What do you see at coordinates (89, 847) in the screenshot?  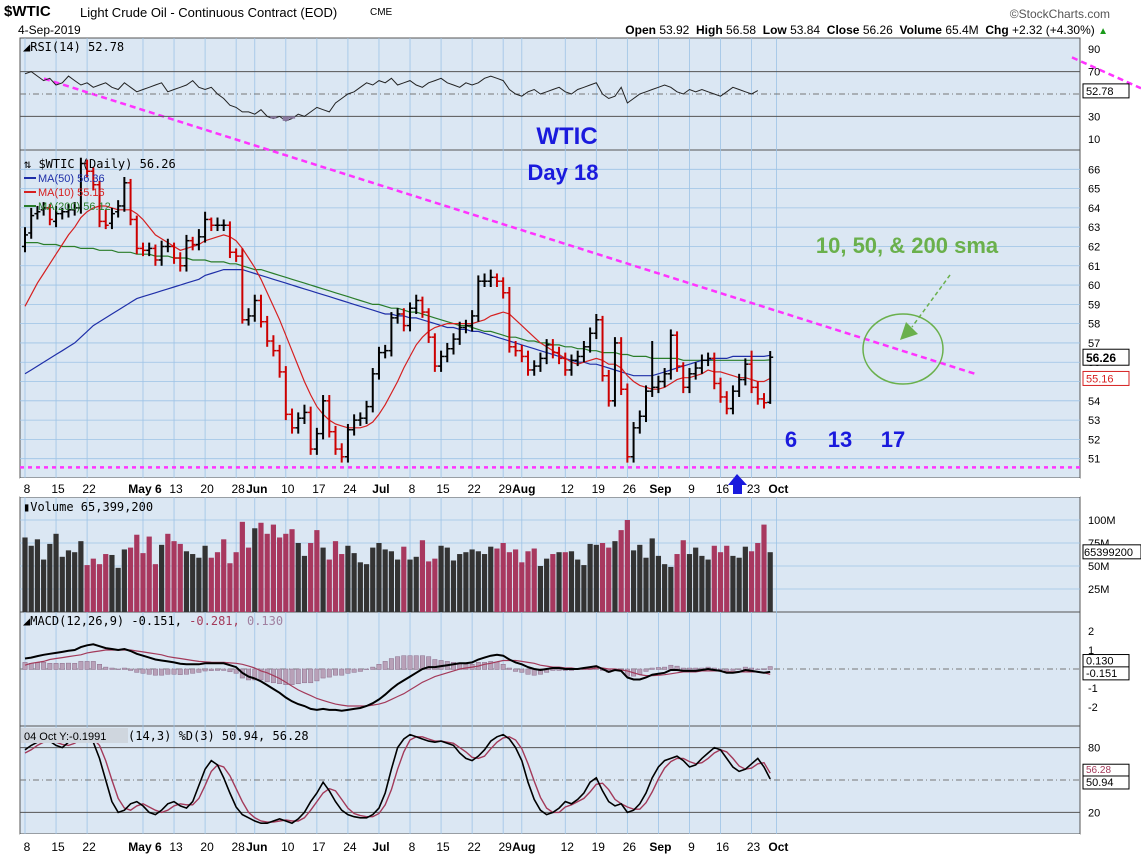 I see `date-tick-label: 22` at bounding box center [89, 847].